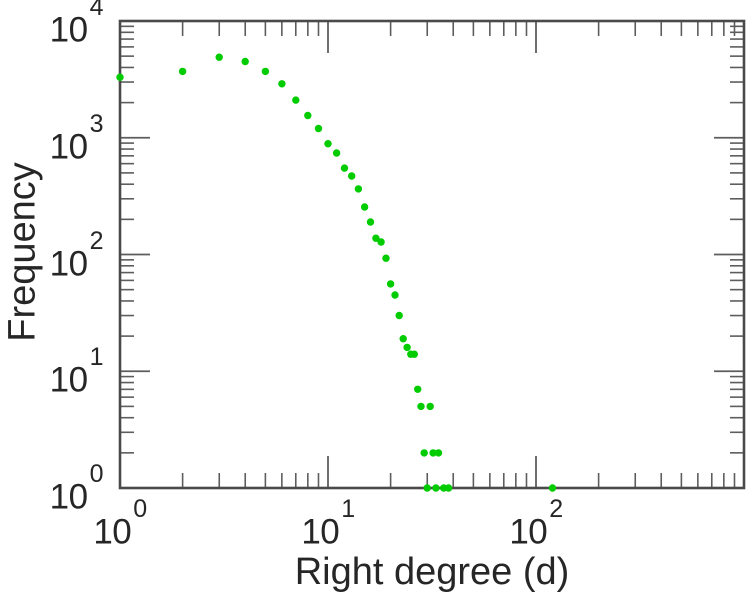 The width and height of the screenshot is (749, 600). What do you see at coordinates (22, 252) in the screenshot?
I see `y-axis-title: Frequency` at bounding box center [22, 252].